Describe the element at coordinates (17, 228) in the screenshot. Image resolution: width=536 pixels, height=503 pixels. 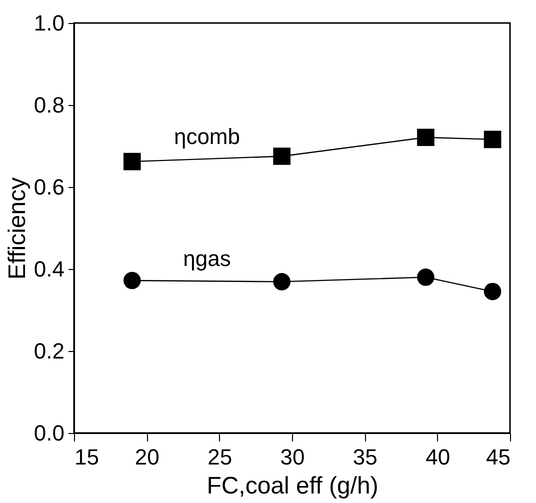
I see `y-axis-title: Efficiency` at that location.